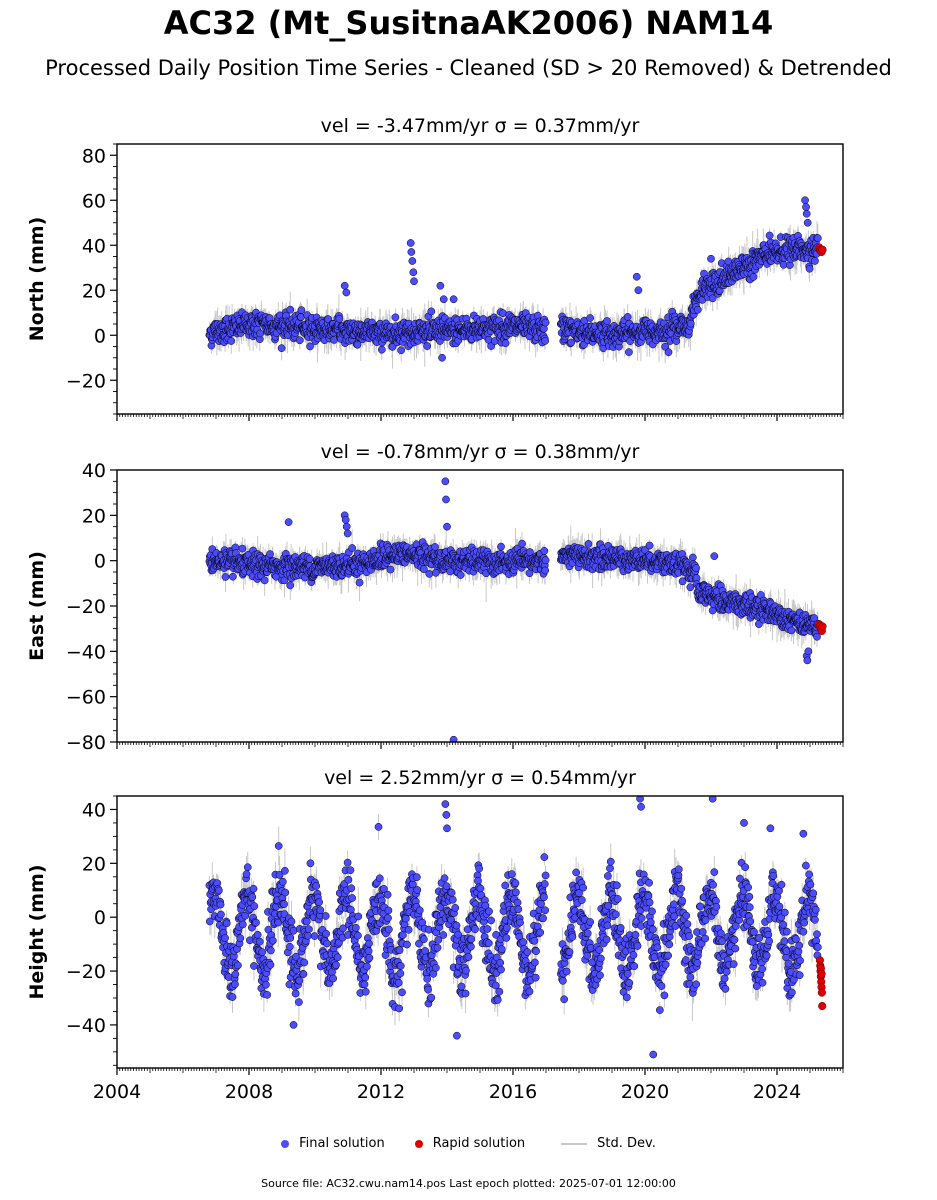  I want to click on stddev-bars-north, so click(513, 295).